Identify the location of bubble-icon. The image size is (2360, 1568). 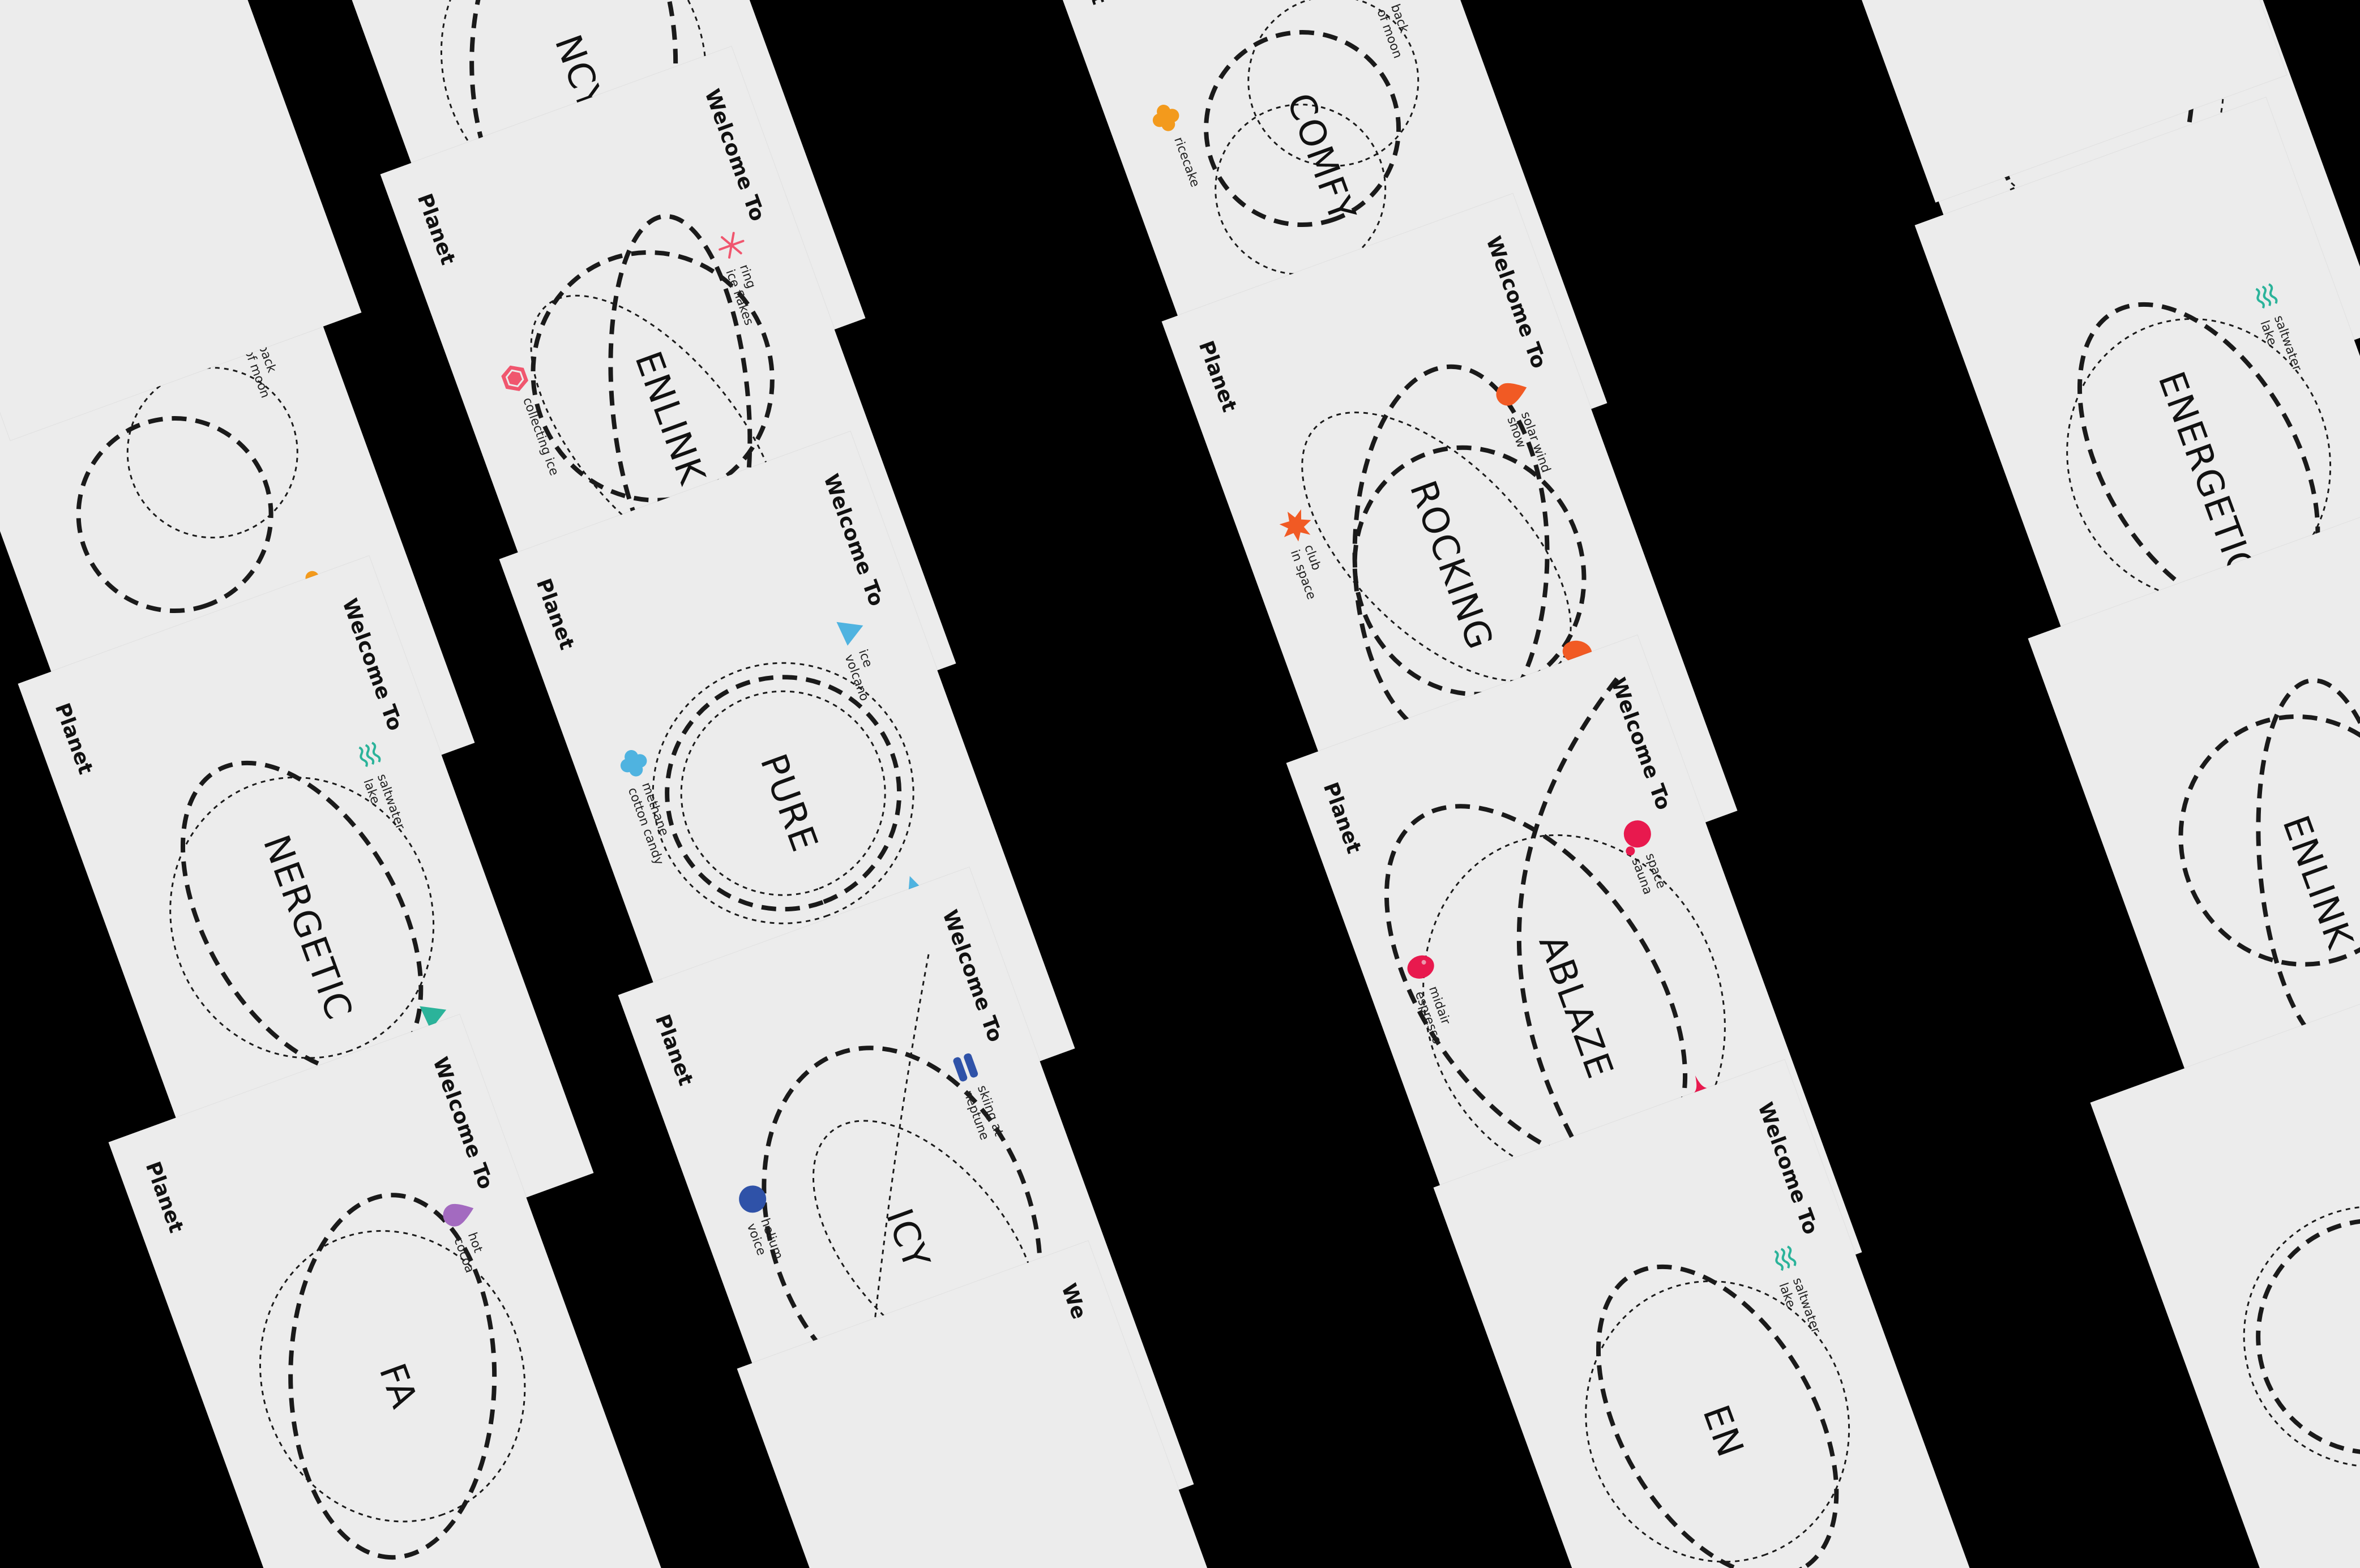
(1637, 838).